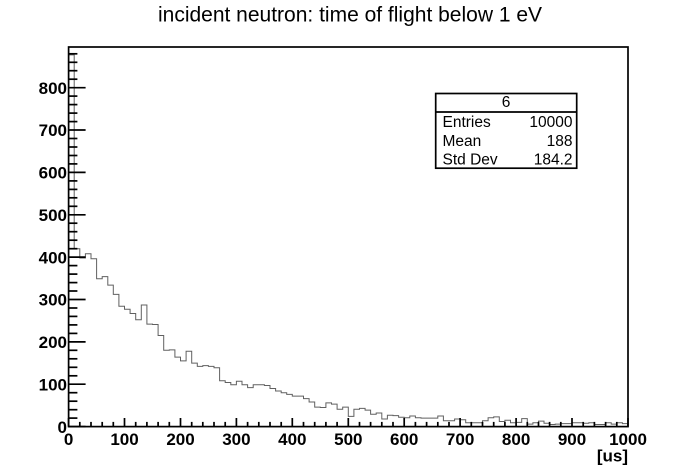 Image resolution: width=698 pixels, height=475 pixels. What do you see at coordinates (550, 122) in the screenshot?
I see `svg-text: 10000` at bounding box center [550, 122].